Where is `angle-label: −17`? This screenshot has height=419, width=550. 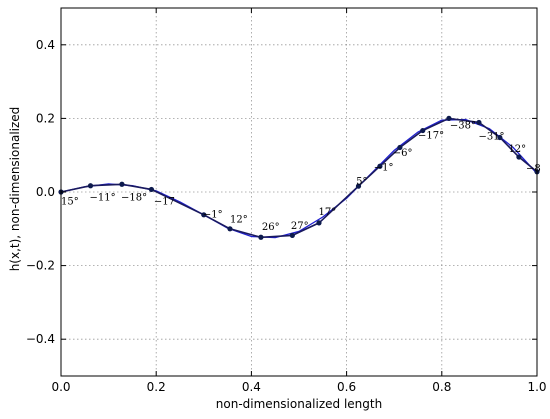
angle-label: −17 is located at coordinates (164, 201).